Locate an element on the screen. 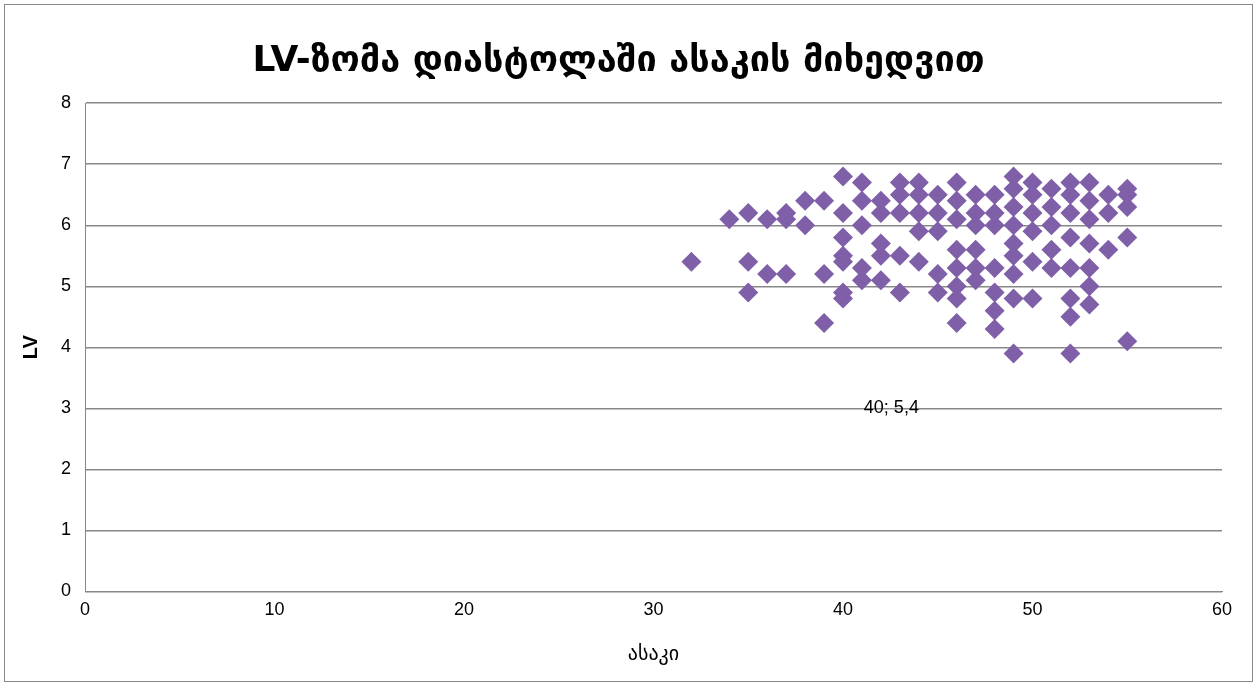  y-tick-label: 4 is located at coordinates (66, 346).